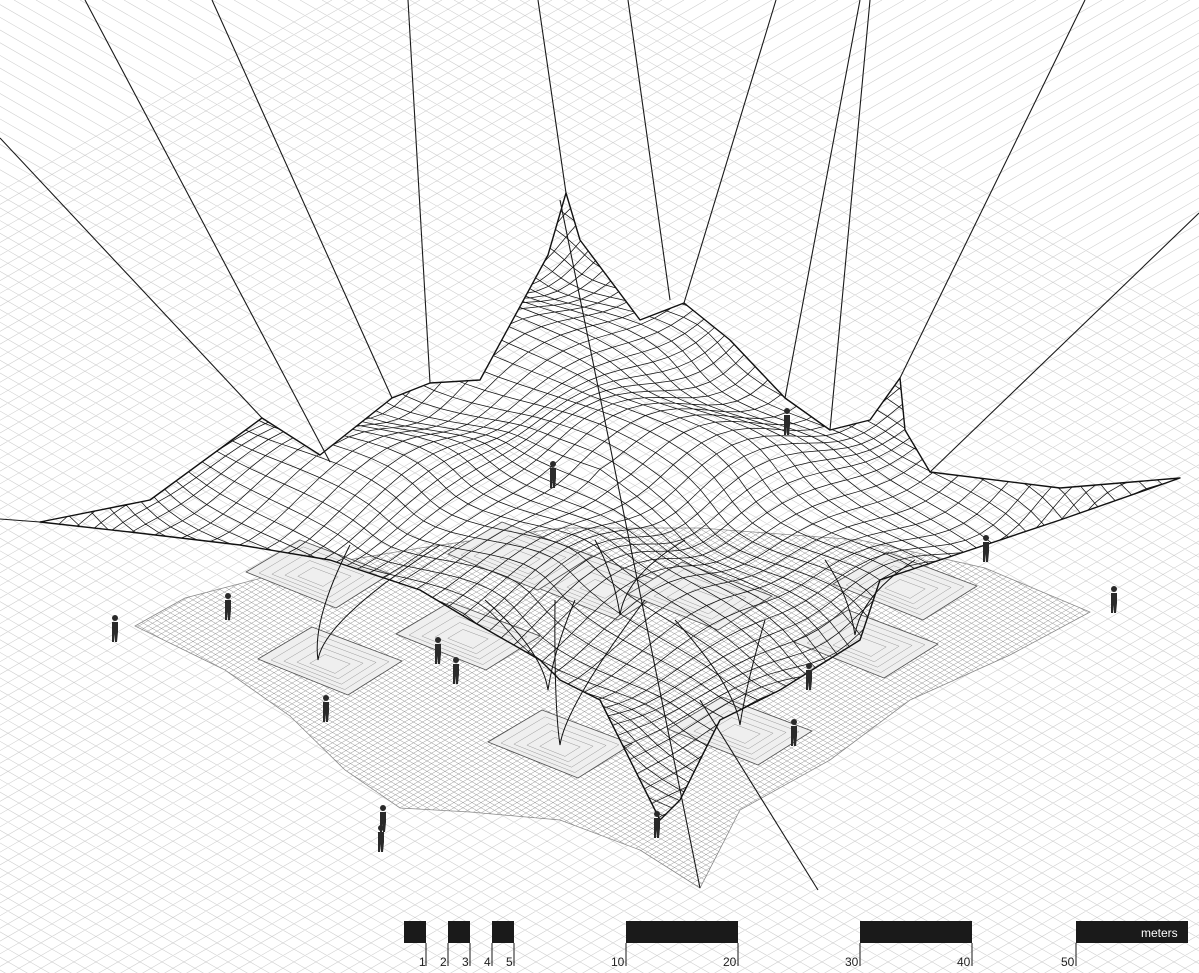  Describe the element at coordinates (465, 962) in the screenshot. I see `scale-label-3: 3` at that location.